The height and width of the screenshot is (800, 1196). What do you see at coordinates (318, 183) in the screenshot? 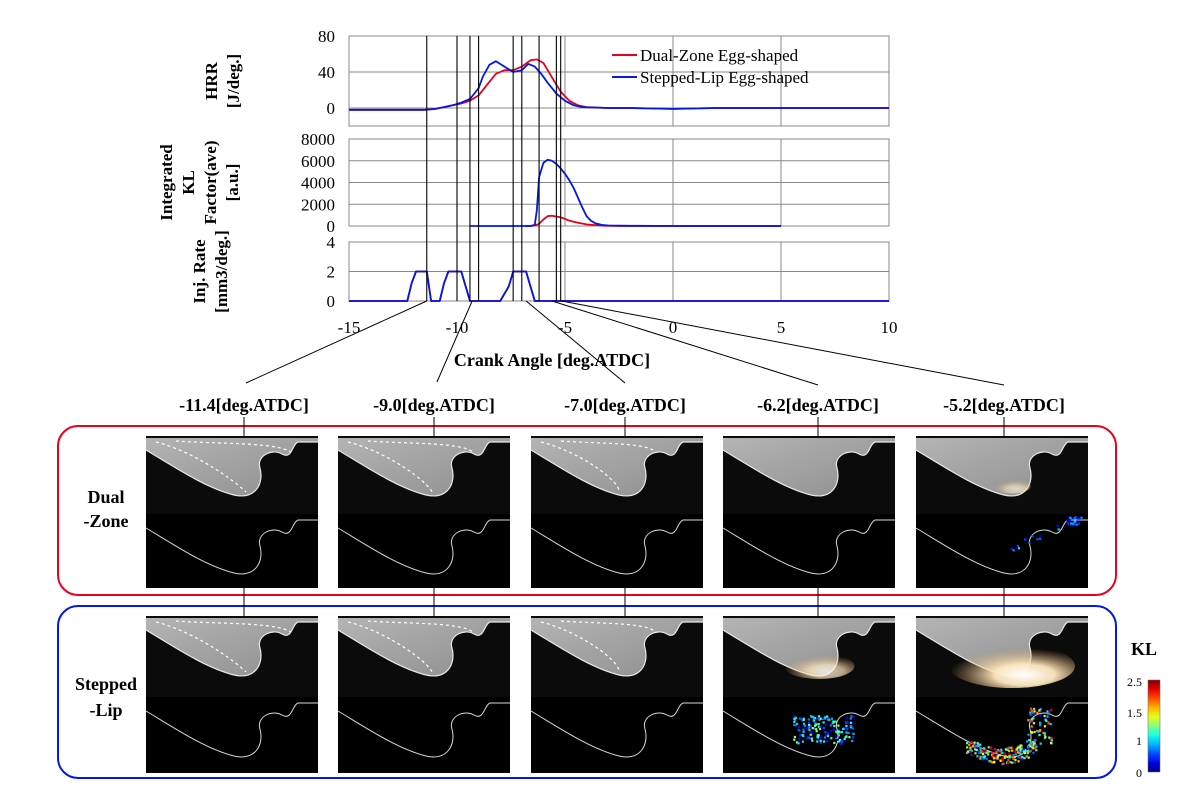
I see `kl-y-tick-label: 4000` at bounding box center [318, 183].